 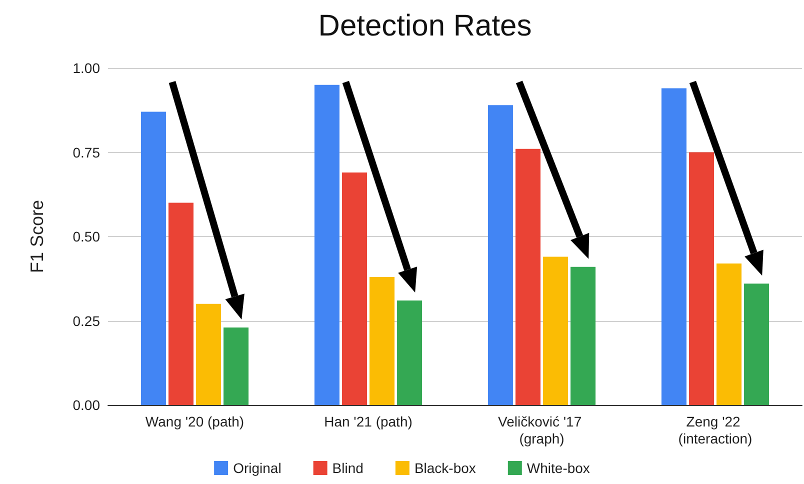 What do you see at coordinates (194, 422) in the screenshot?
I see `x-tick-label: Wang '20 (path)` at bounding box center [194, 422].